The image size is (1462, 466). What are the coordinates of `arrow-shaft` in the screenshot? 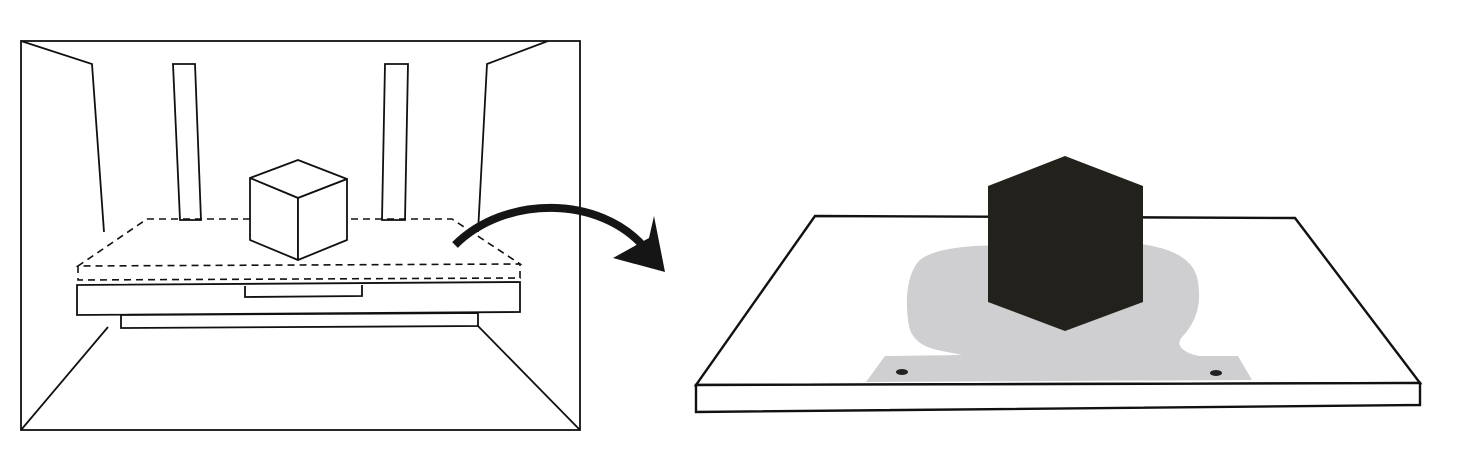 It's located at (550, 227).